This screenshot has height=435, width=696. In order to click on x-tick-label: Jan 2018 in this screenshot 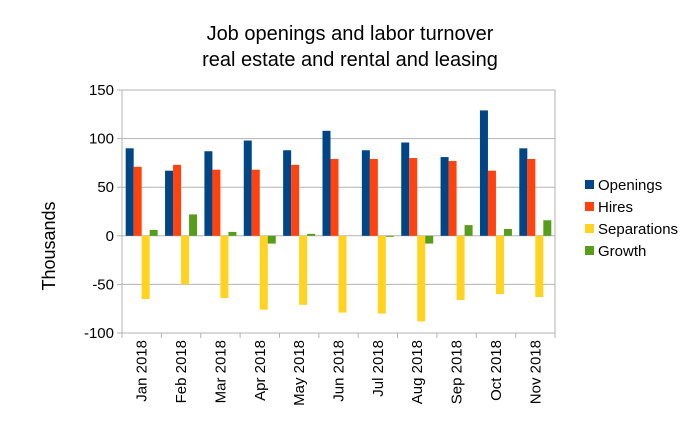, I will do `click(142, 371)`.